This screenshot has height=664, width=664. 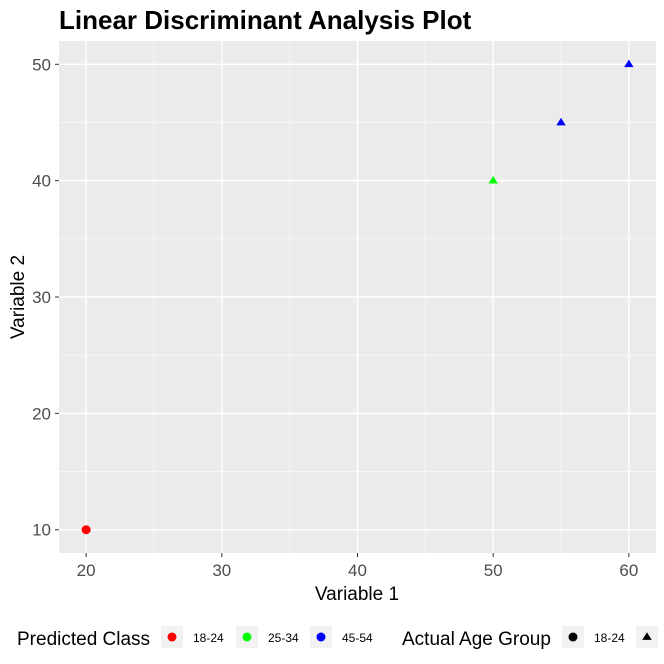 I want to click on legend-predicted-class-keys: 18-24 25-34 45-54, so click(x=267, y=637).